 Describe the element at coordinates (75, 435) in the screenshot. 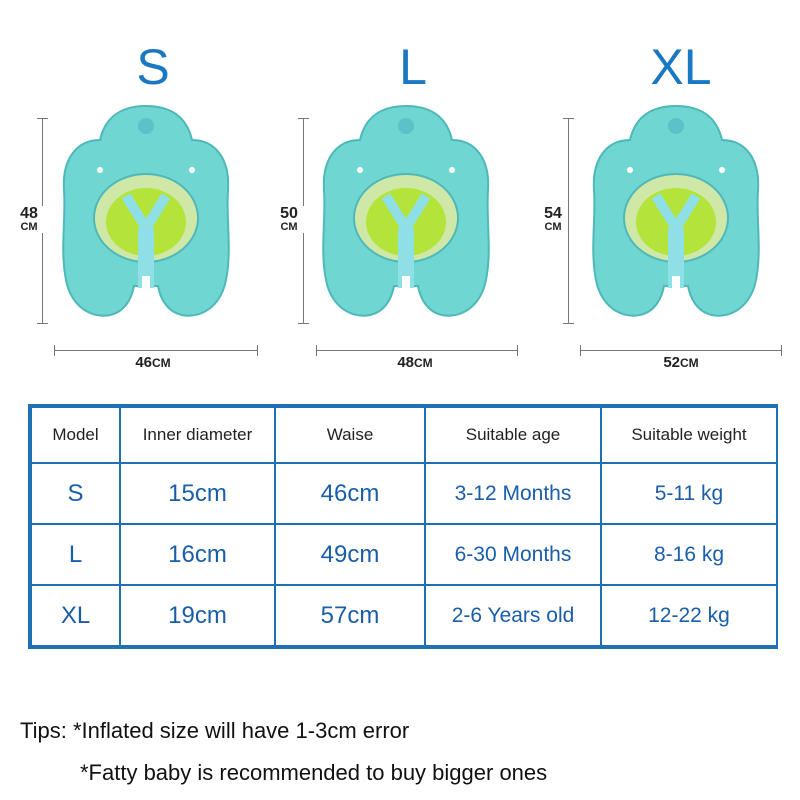

I see `header-model: Model` at that location.